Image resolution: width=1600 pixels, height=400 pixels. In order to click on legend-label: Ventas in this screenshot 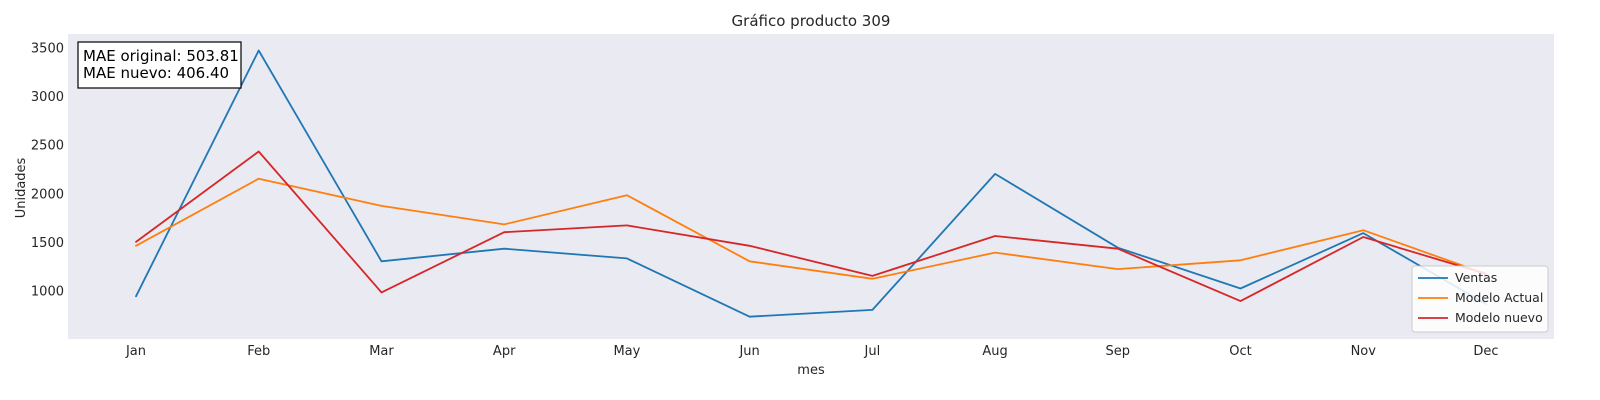, I will do `click(1476, 277)`.